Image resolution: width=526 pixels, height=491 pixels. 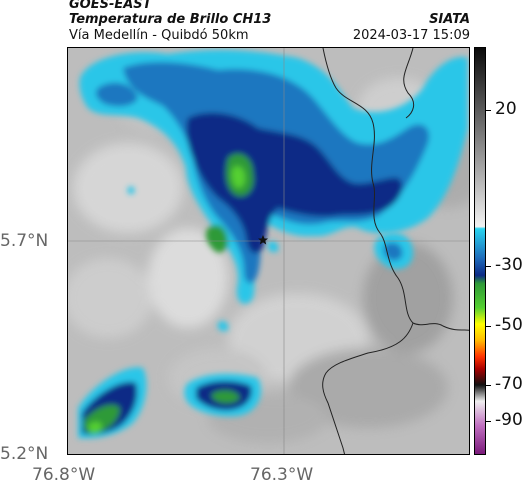 What do you see at coordinates (159, 36) in the screenshot?
I see `route-label: Vía Medellín - Quibdó 50km` at bounding box center [159, 36].